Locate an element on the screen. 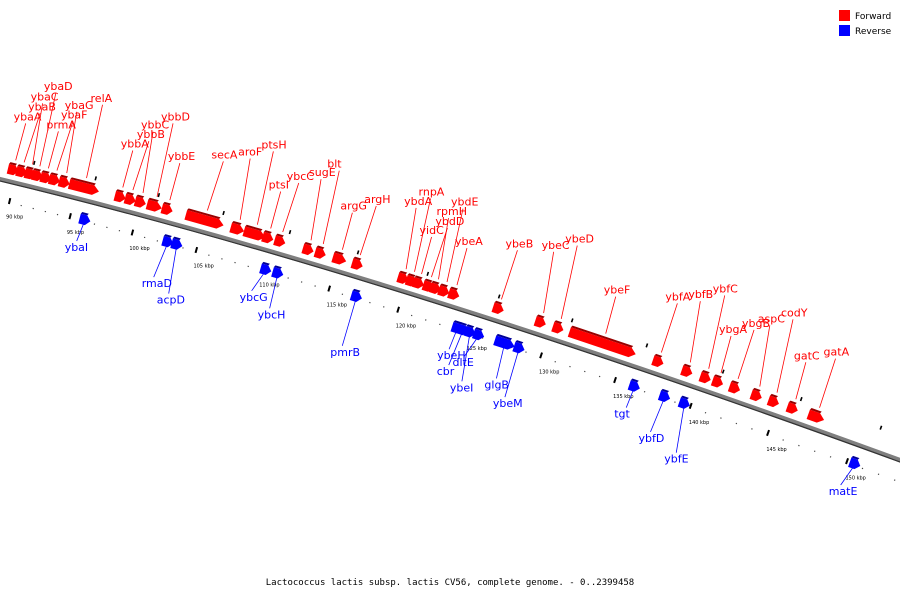 This screenshot has height=600, width=900. gene-arrow-ybeI is located at coordinates (469, 331).